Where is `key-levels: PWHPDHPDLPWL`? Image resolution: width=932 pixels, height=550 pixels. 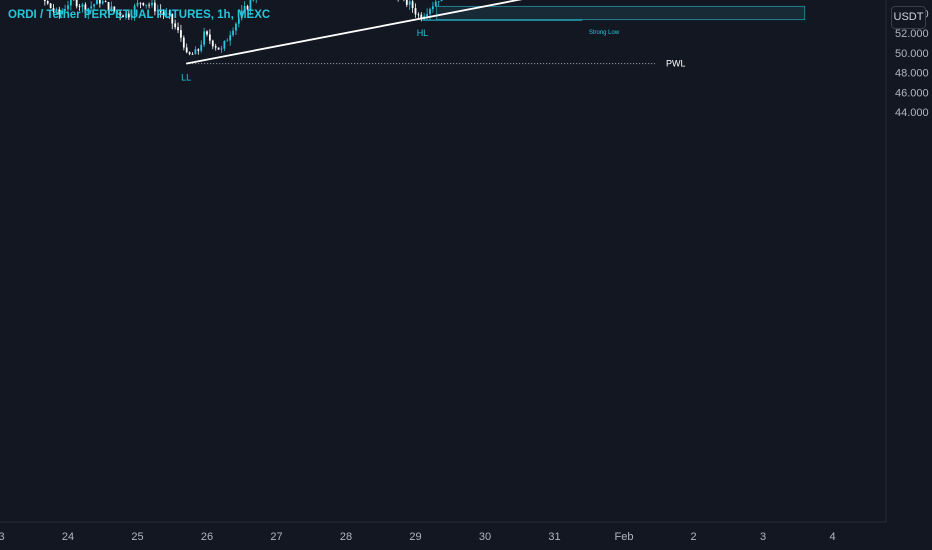 key-levels: PWHPDHPDLPWL is located at coordinates (436, 64).